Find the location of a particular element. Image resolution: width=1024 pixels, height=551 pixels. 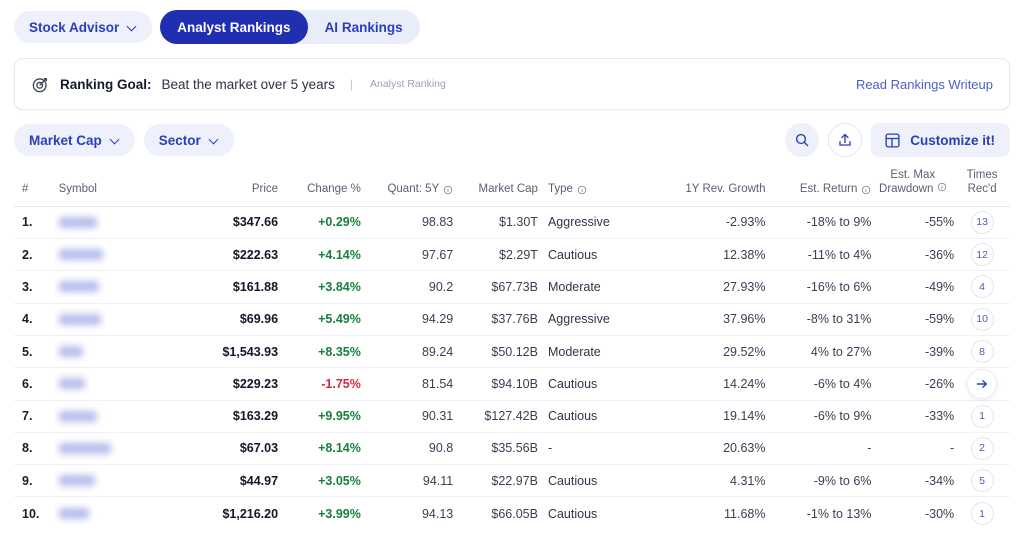

times-recd-badge: 4 is located at coordinates (982, 287).